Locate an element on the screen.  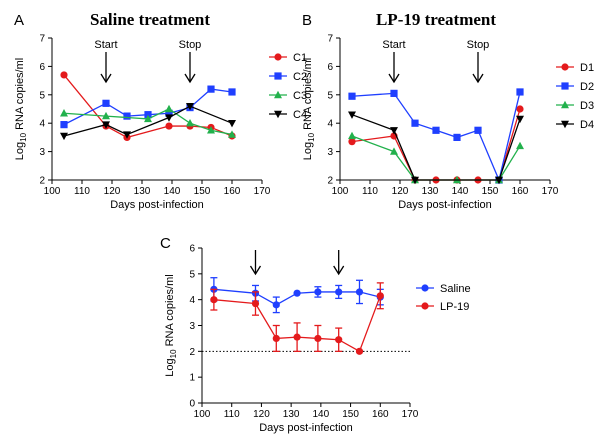
panel-c-plot is located at coordinates (297, 316).